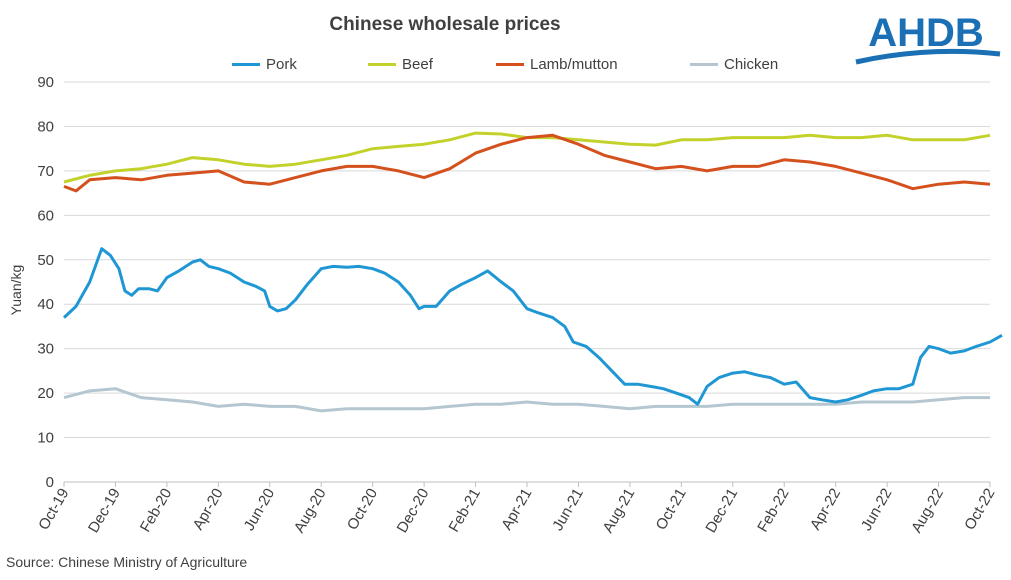 This screenshot has height=580, width=1011. What do you see at coordinates (45, 171) in the screenshot?
I see `y-tick-label: 70` at bounding box center [45, 171].